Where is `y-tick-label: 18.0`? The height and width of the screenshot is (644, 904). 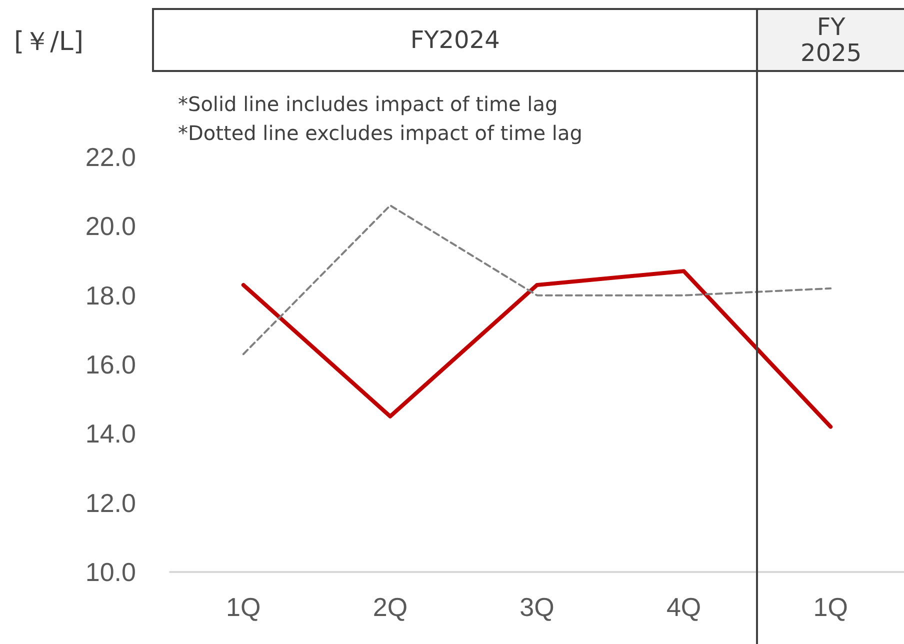 y-tick-label: 18.0 is located at coordinates (110, 295).